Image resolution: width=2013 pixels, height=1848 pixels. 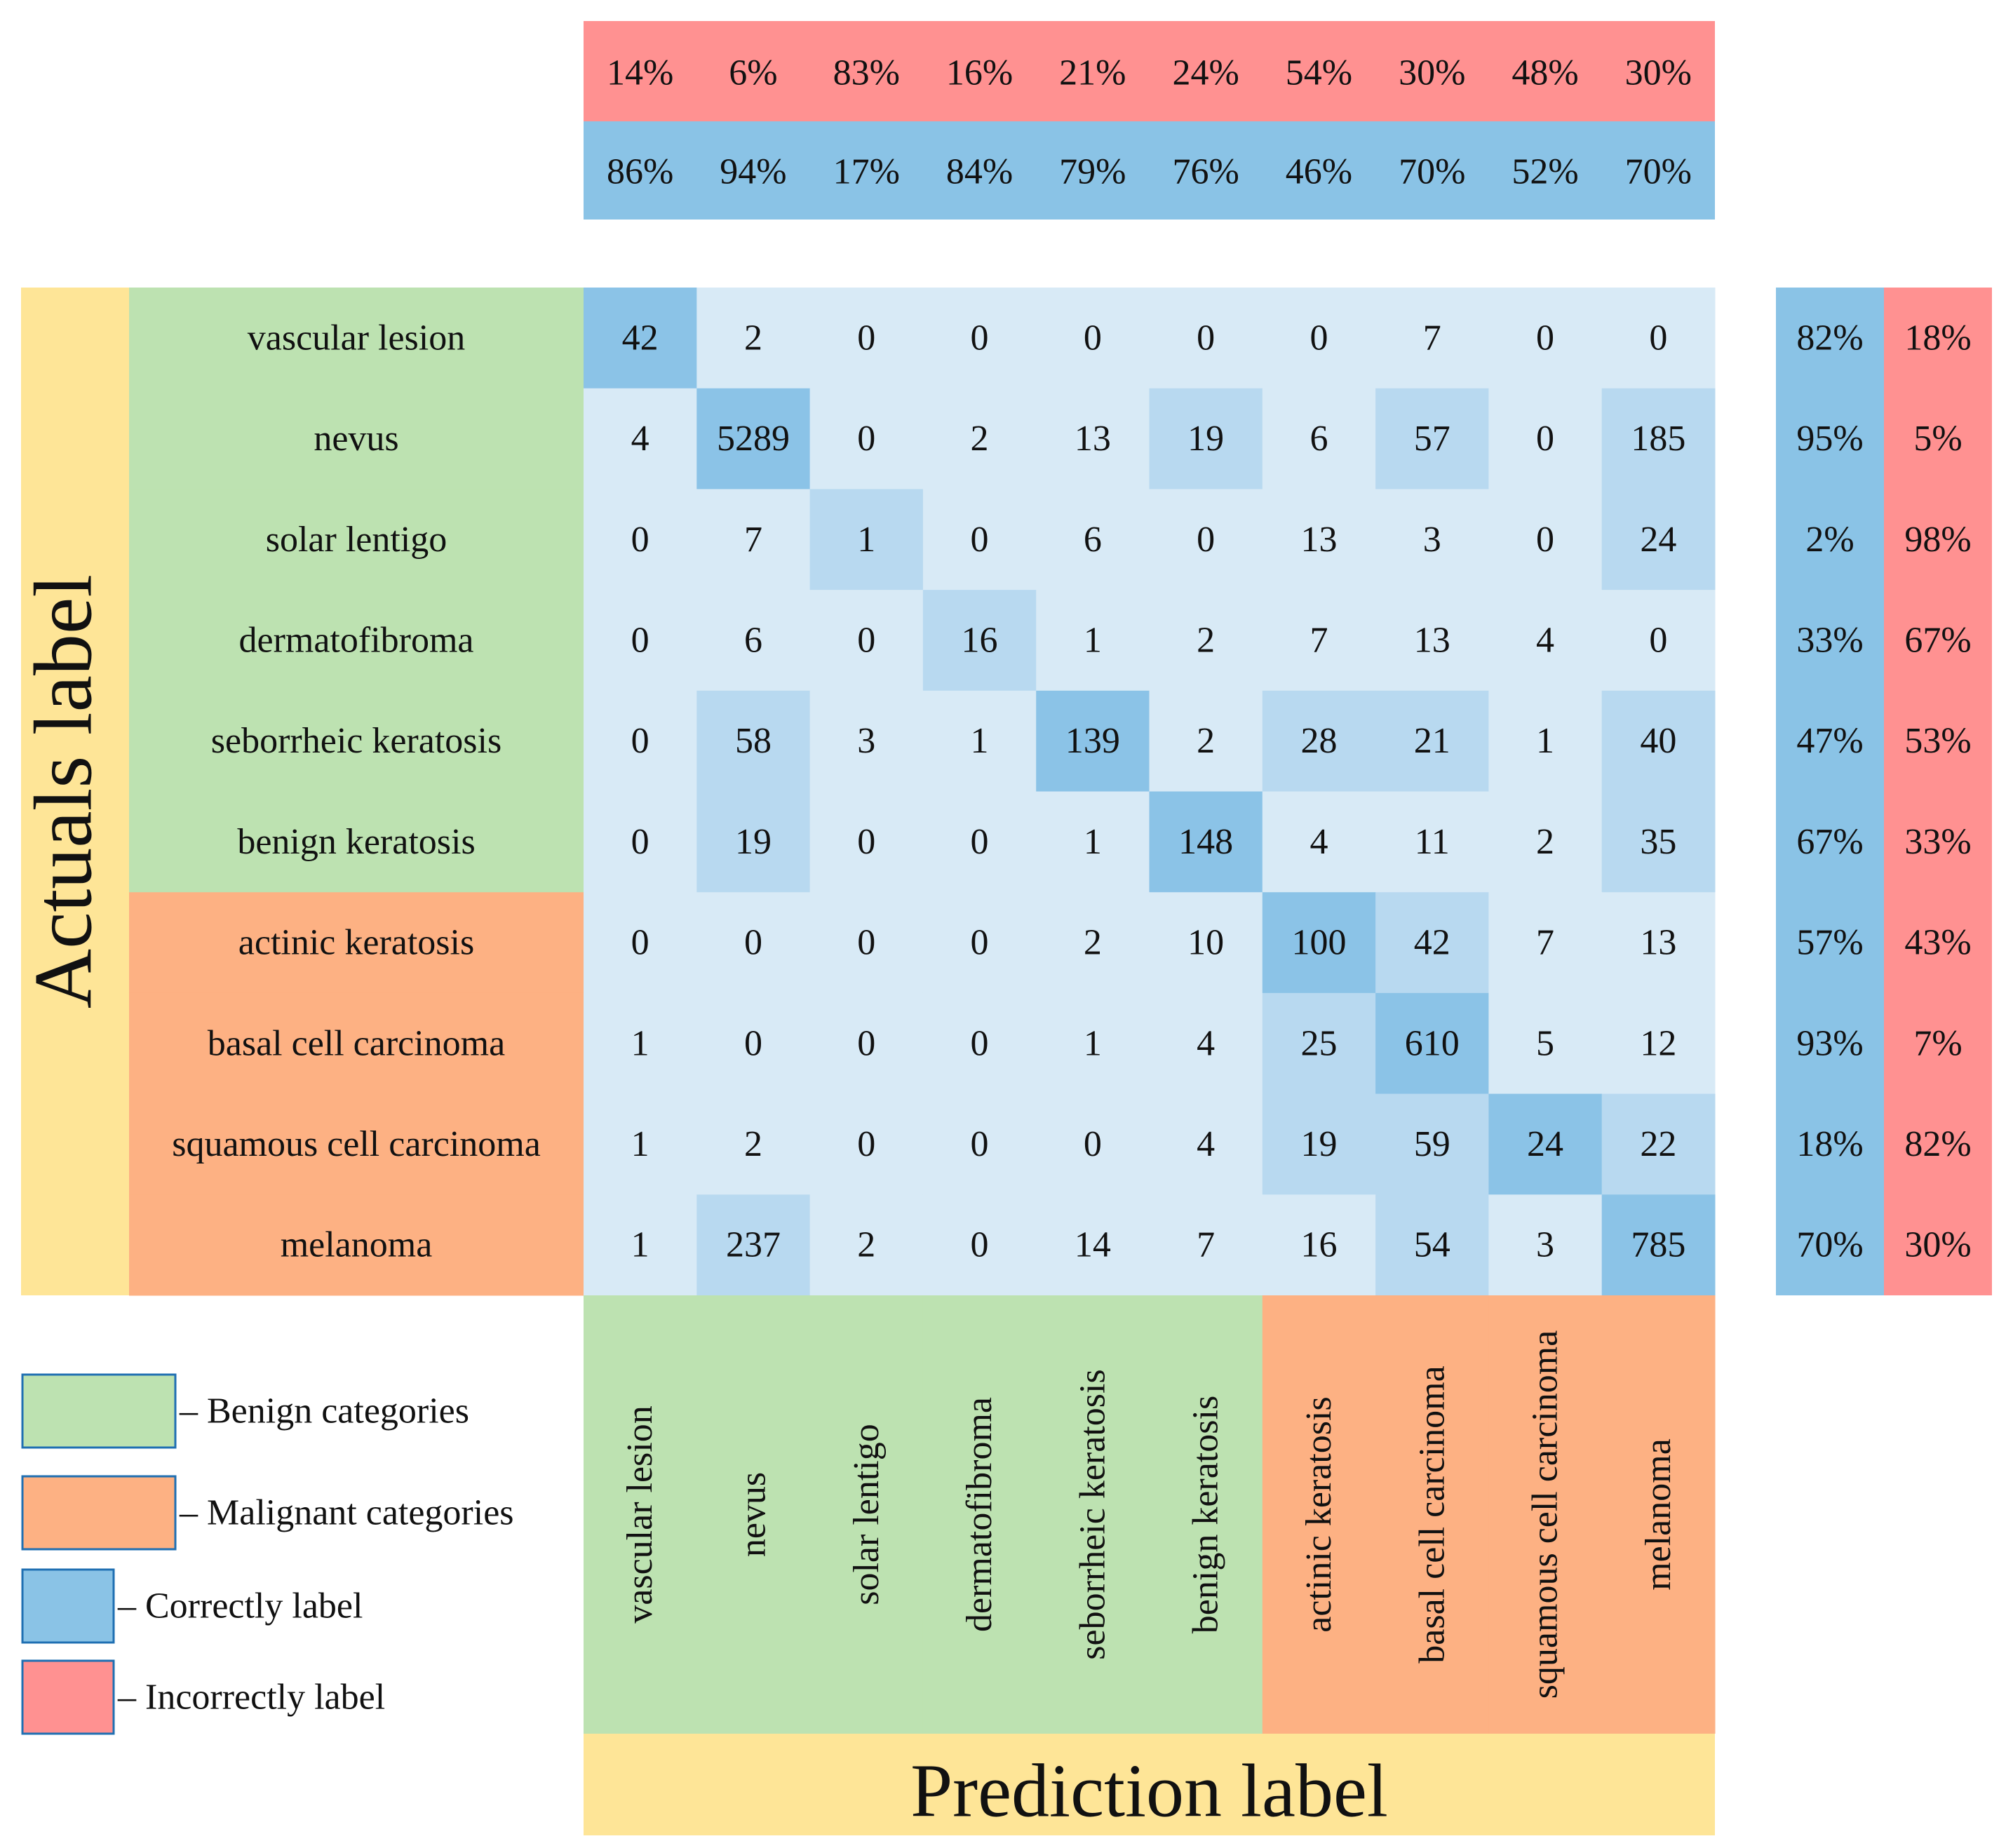 I want to click on row-incorrect-label: 18%, so click(x=1937, y=338).